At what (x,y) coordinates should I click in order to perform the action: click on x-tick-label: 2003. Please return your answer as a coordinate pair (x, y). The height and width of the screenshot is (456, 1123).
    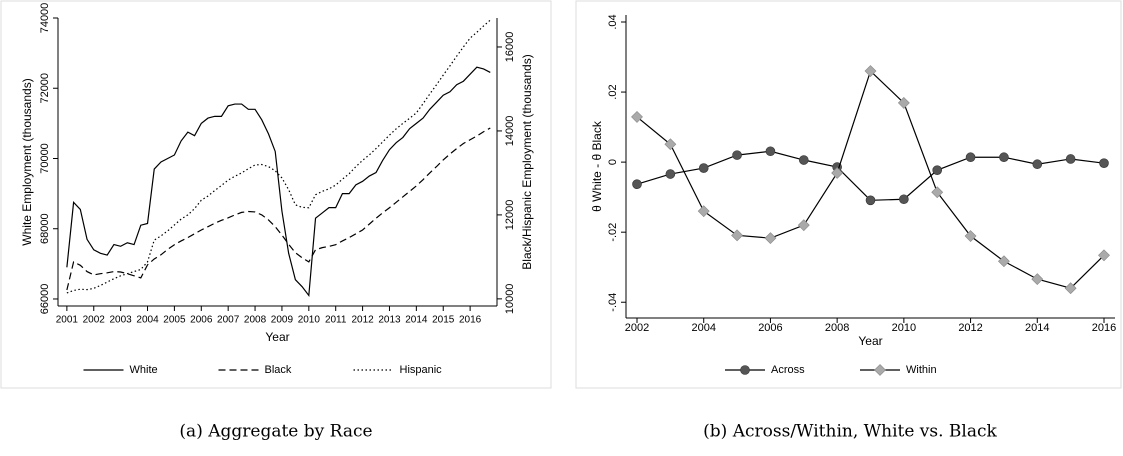
    Looking at the image, I should click on (121, 320).